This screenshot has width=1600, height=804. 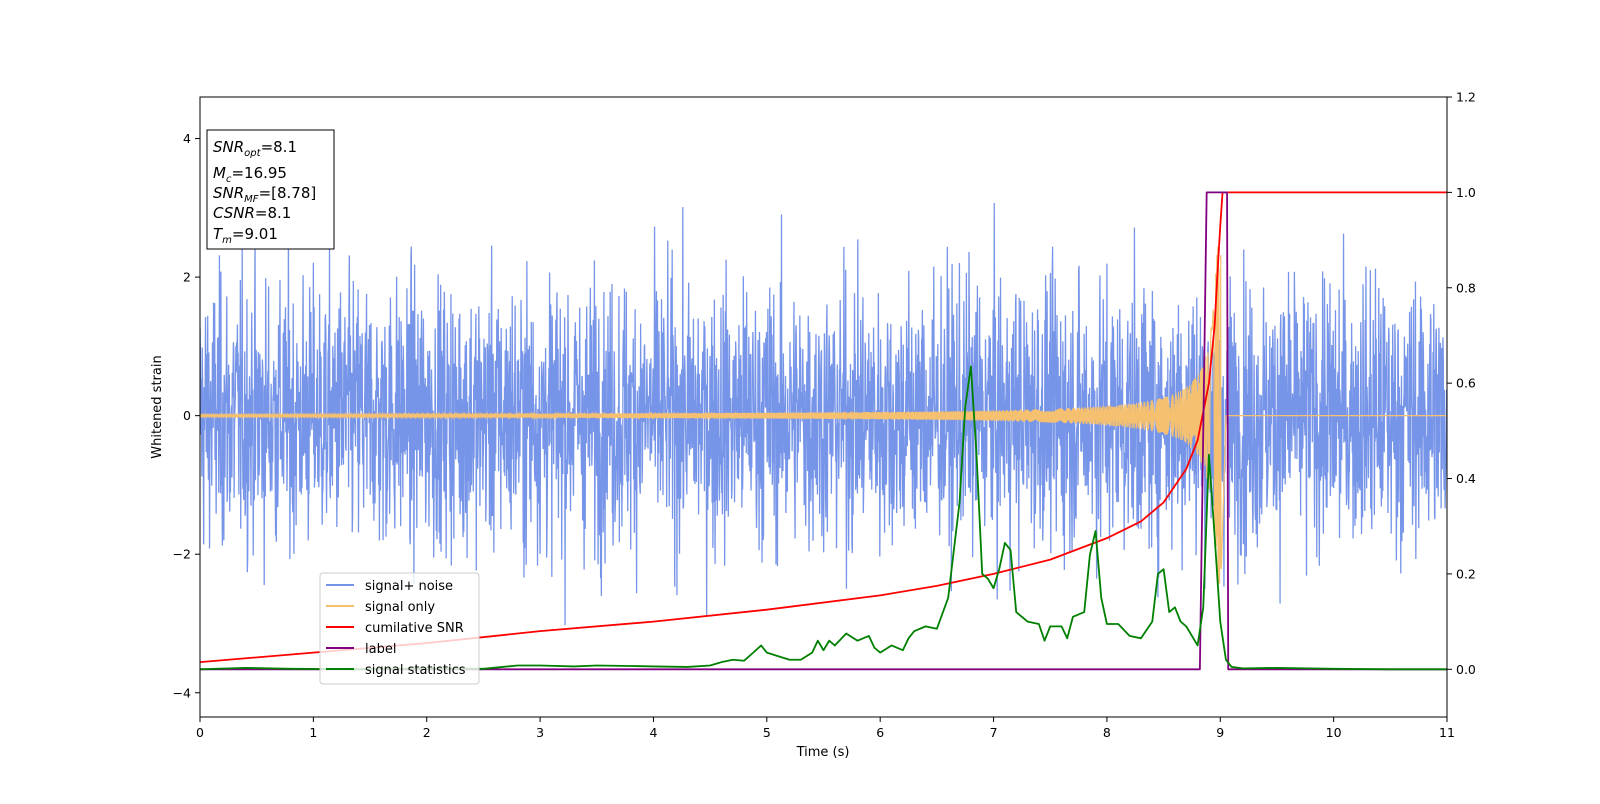 I want to click on y-left-tick-label: 4, so click(x=187, y=138).